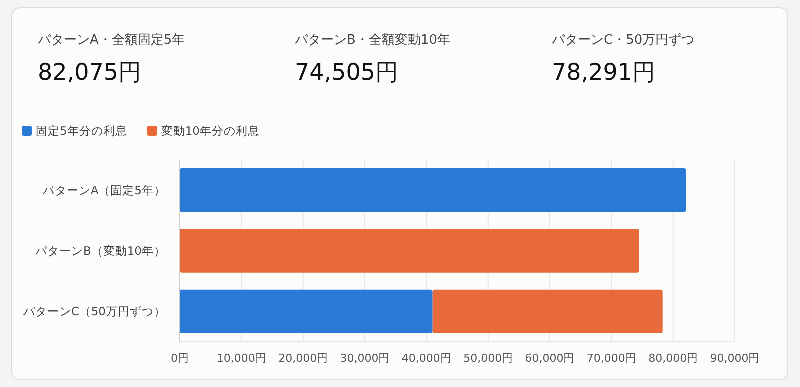  Describe the element at coordinates (604, 73) in the screenshot. I see `text: 78,291円` at that location.